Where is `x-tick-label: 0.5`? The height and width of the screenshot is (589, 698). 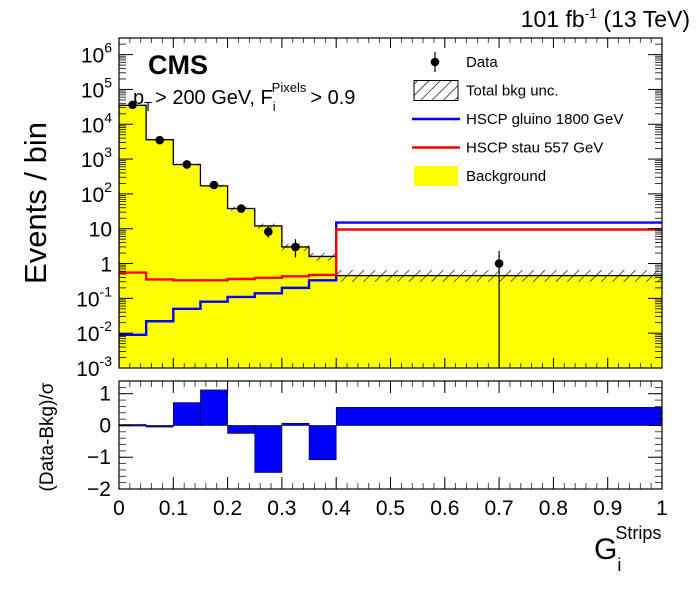
x-tick-label: 0.5 is located at coordinates (390, 508).